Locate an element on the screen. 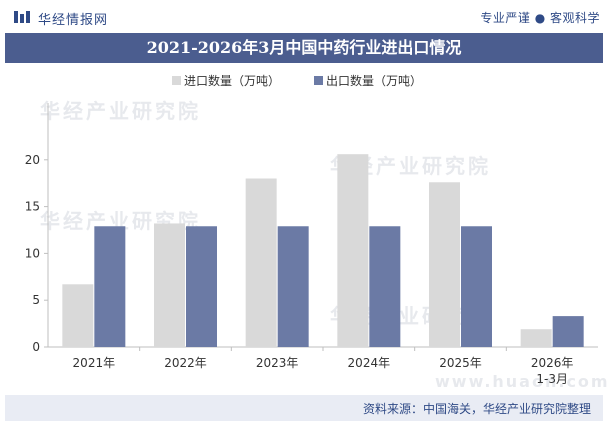 The width and height of the screenshot is (612, 425). x-tick-label: 2024年 is located at coordinates (369, 363).